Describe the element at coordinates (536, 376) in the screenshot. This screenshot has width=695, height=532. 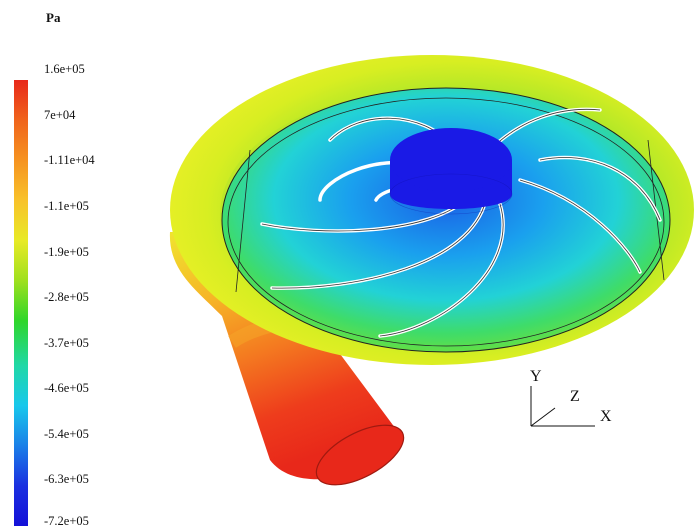
I see `axis-y-label: Y` at that location.